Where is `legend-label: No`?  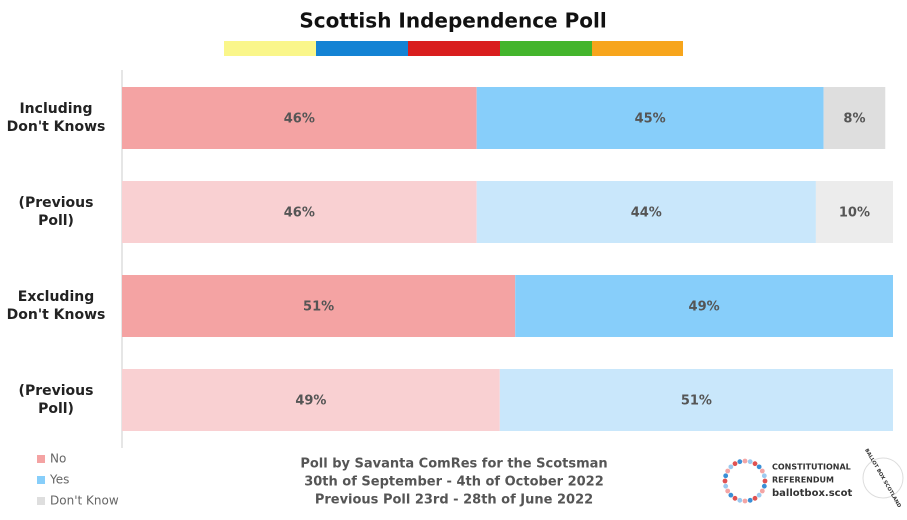
legend-label: No is located at coordinates (58, 459).